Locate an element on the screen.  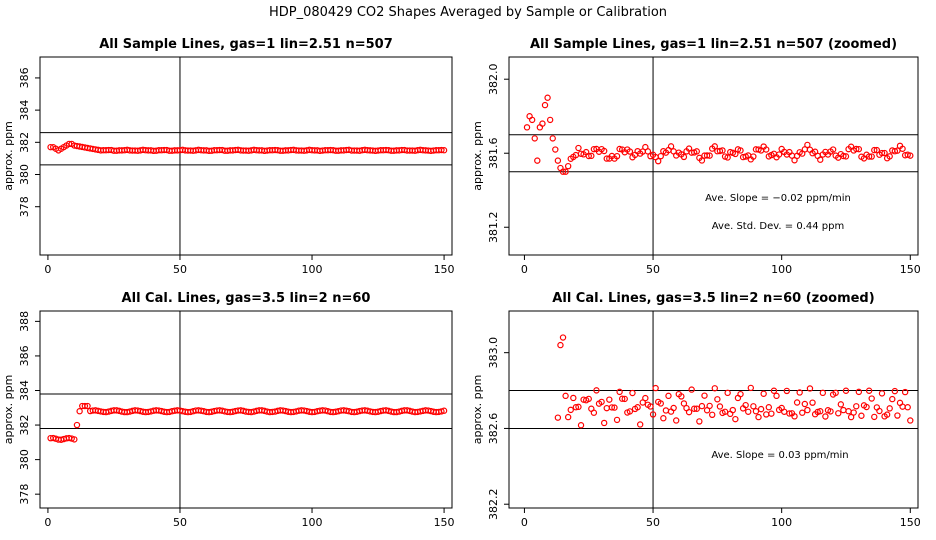
y-tick-label: 386 is located at coordinates (24, 77).